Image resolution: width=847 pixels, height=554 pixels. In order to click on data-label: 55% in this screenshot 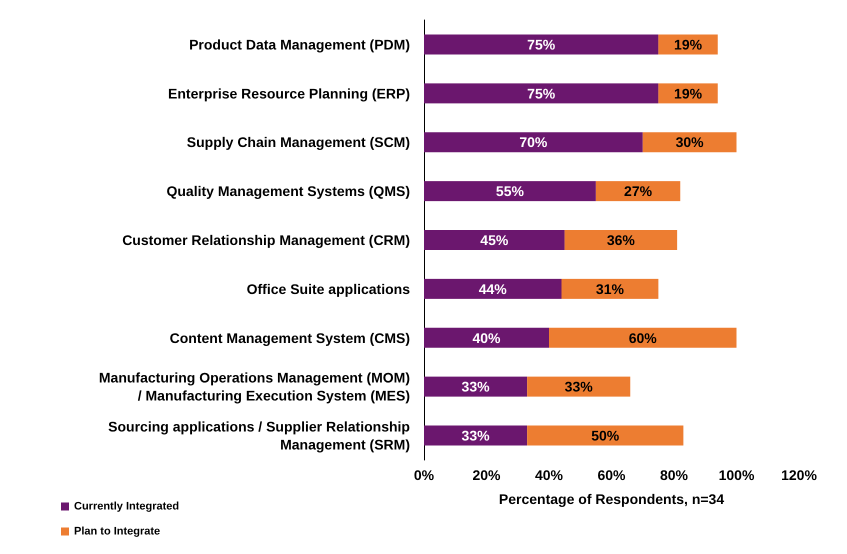, I will do `click(510, 191)`.